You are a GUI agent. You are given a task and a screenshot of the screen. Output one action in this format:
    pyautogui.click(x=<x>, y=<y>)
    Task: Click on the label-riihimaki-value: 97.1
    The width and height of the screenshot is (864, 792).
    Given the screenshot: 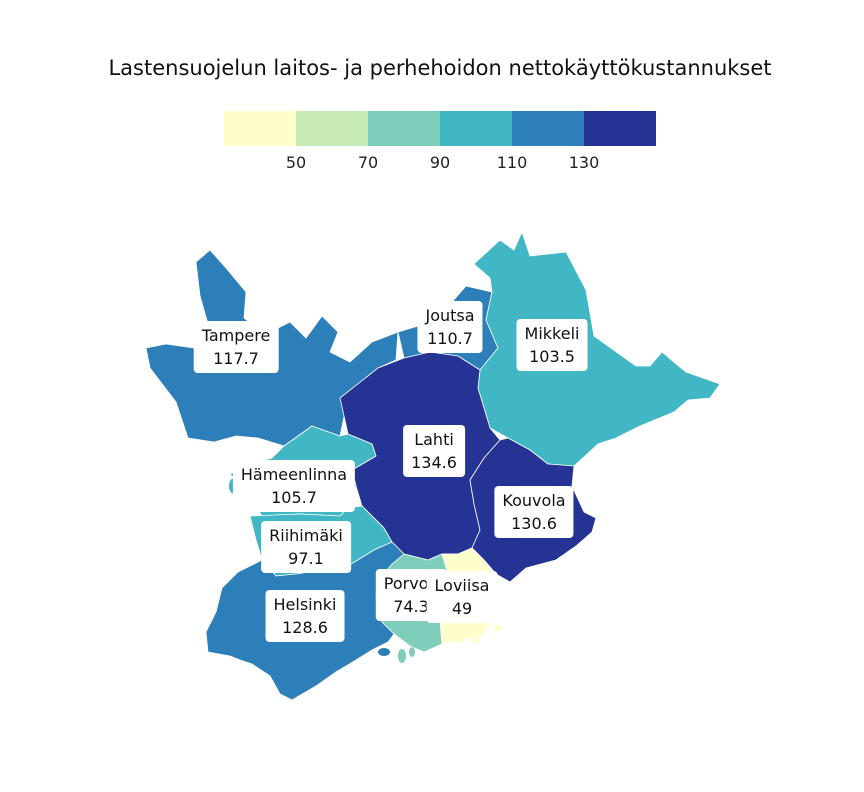 What is the action you would take?
    pyautogui.click(x=306, y=558)
    